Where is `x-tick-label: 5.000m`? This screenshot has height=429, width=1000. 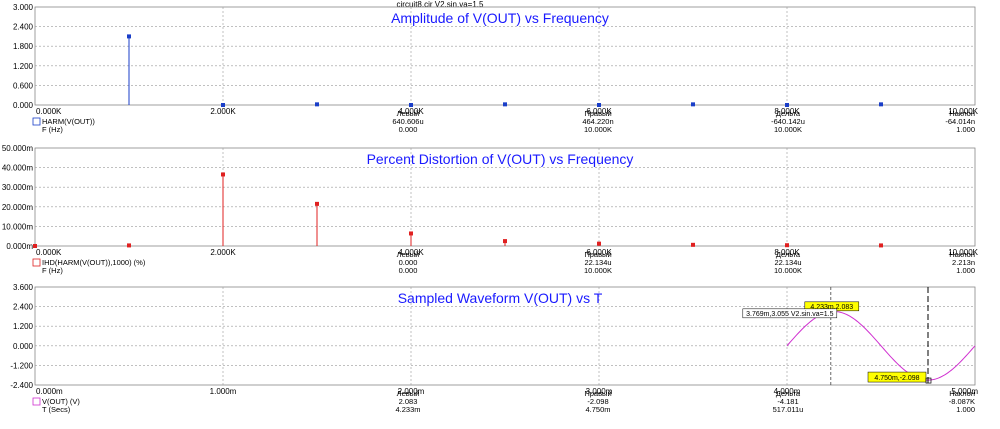
x-tick-label: 5.000m is located at coordinates (964, 391).